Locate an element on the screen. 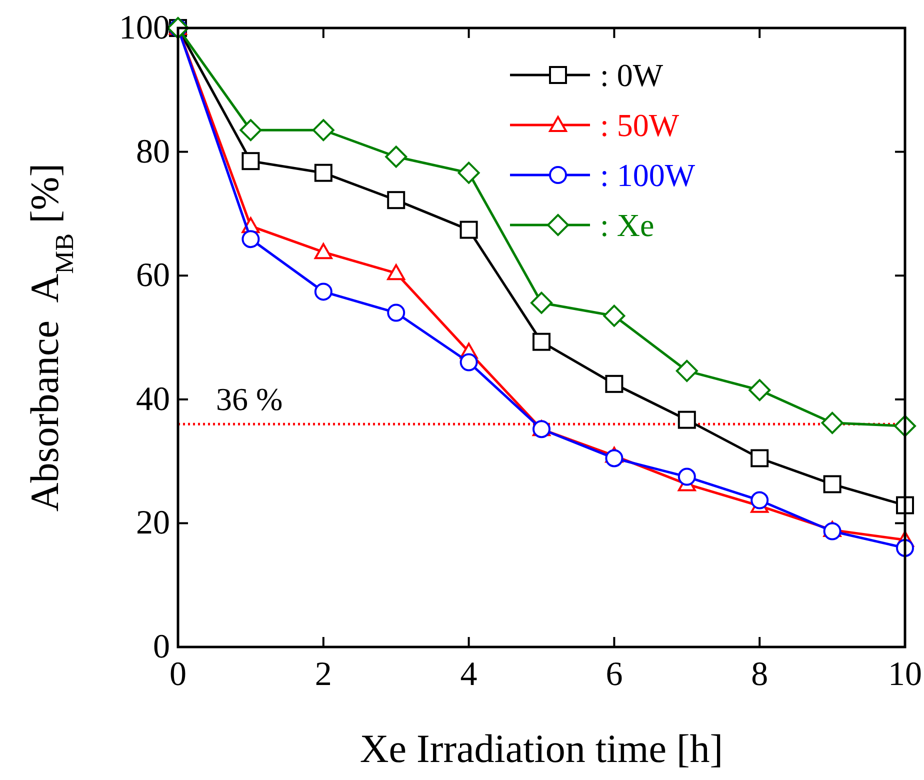 The width and height of the screenshot is (924, 780). y-tick-label: 40 is located at coordinates (153, 399).